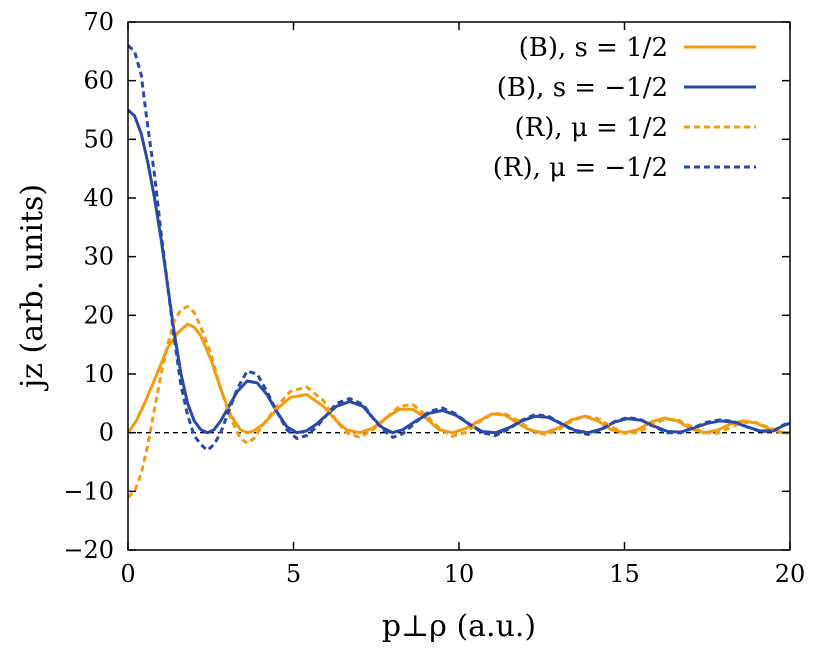  What do you see at coordinates (98, 81) in the screenshot?
I see `y-tick-label: 60` at bounding box center [98, 81].